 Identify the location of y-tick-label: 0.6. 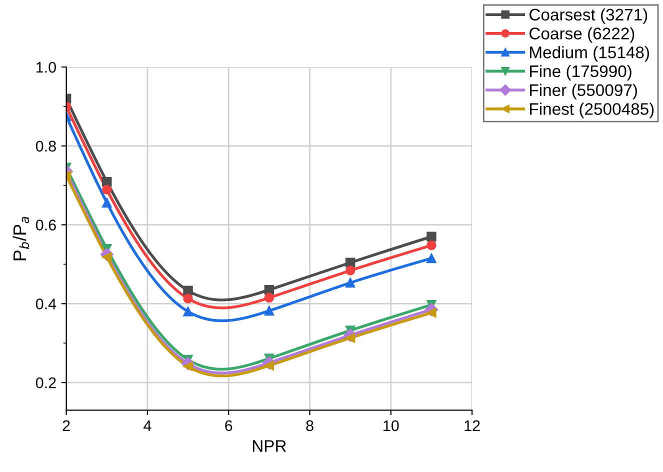
(46, 225).